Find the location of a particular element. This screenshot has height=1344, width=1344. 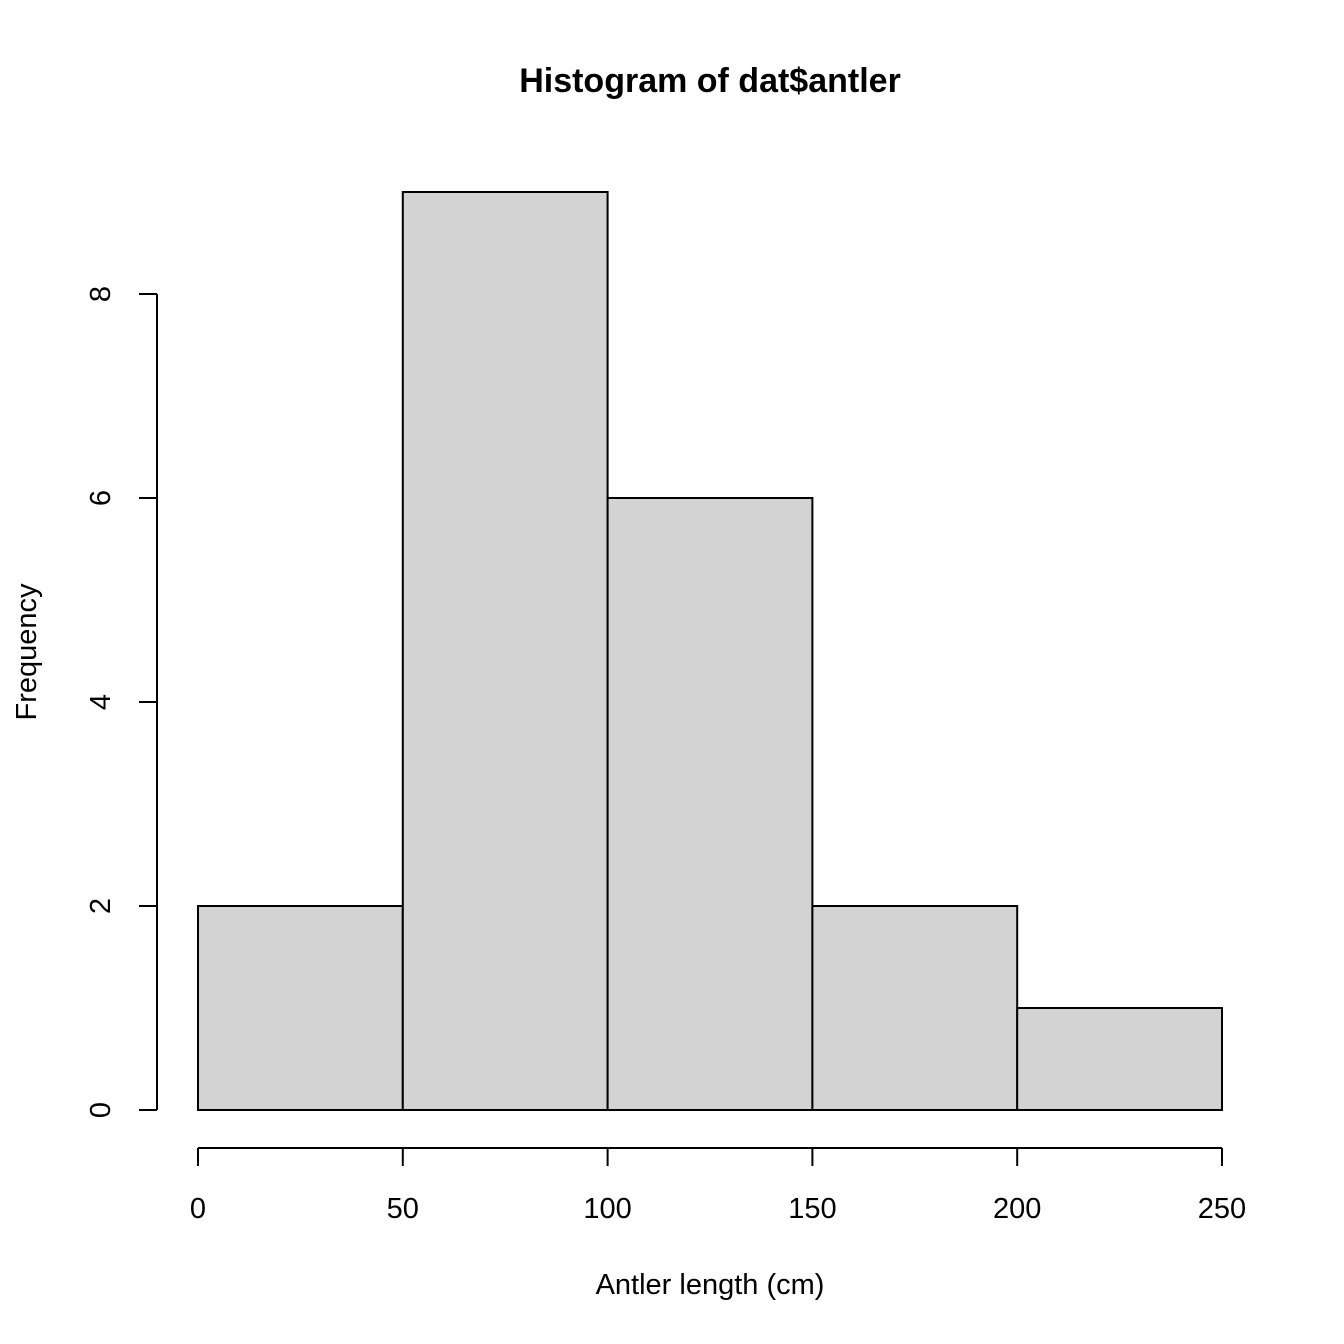

y-tick-label-2: 4 is located at coordinates (101, 702).